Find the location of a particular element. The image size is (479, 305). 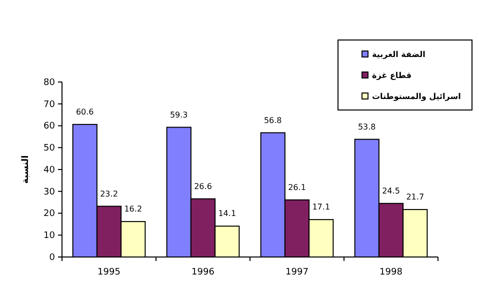

y-tick-label: 0 is located at coordinates (52, 257).